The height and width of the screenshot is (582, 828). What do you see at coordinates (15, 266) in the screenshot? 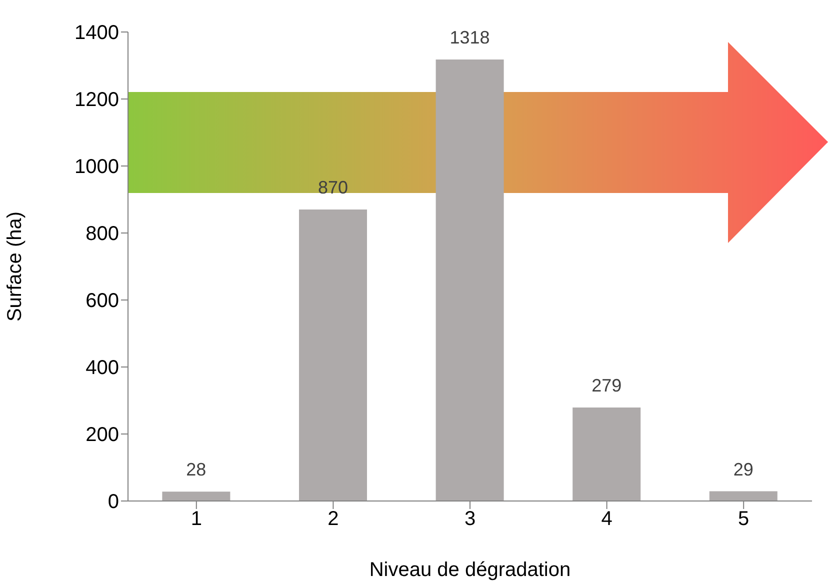
I see `y-axis-title: Surface (ha)` at bounding box center [15, 266].